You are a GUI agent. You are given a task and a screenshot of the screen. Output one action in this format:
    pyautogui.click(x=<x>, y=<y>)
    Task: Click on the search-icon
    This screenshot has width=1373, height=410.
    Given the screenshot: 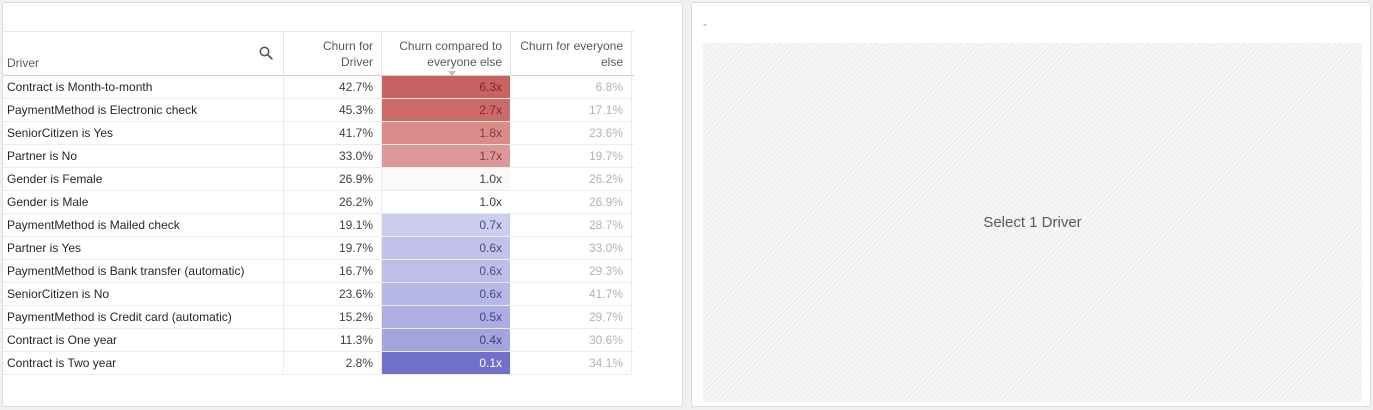 What is the action you would take?
    pyautogui.click(x=266, y=53)
    